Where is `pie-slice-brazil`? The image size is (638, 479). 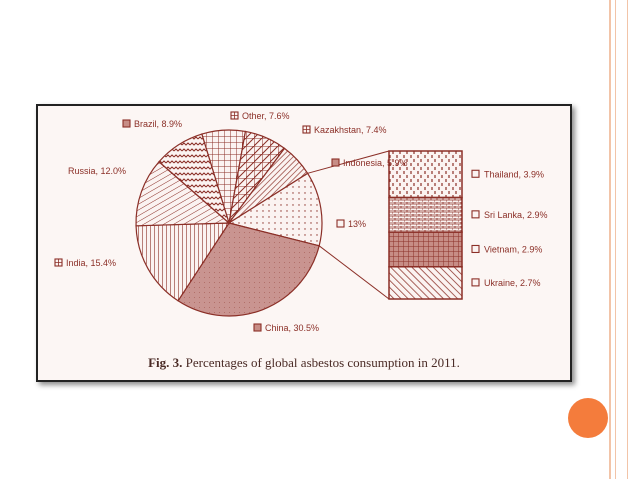
pie-slice-brazil is located at coordinates (194, 179).